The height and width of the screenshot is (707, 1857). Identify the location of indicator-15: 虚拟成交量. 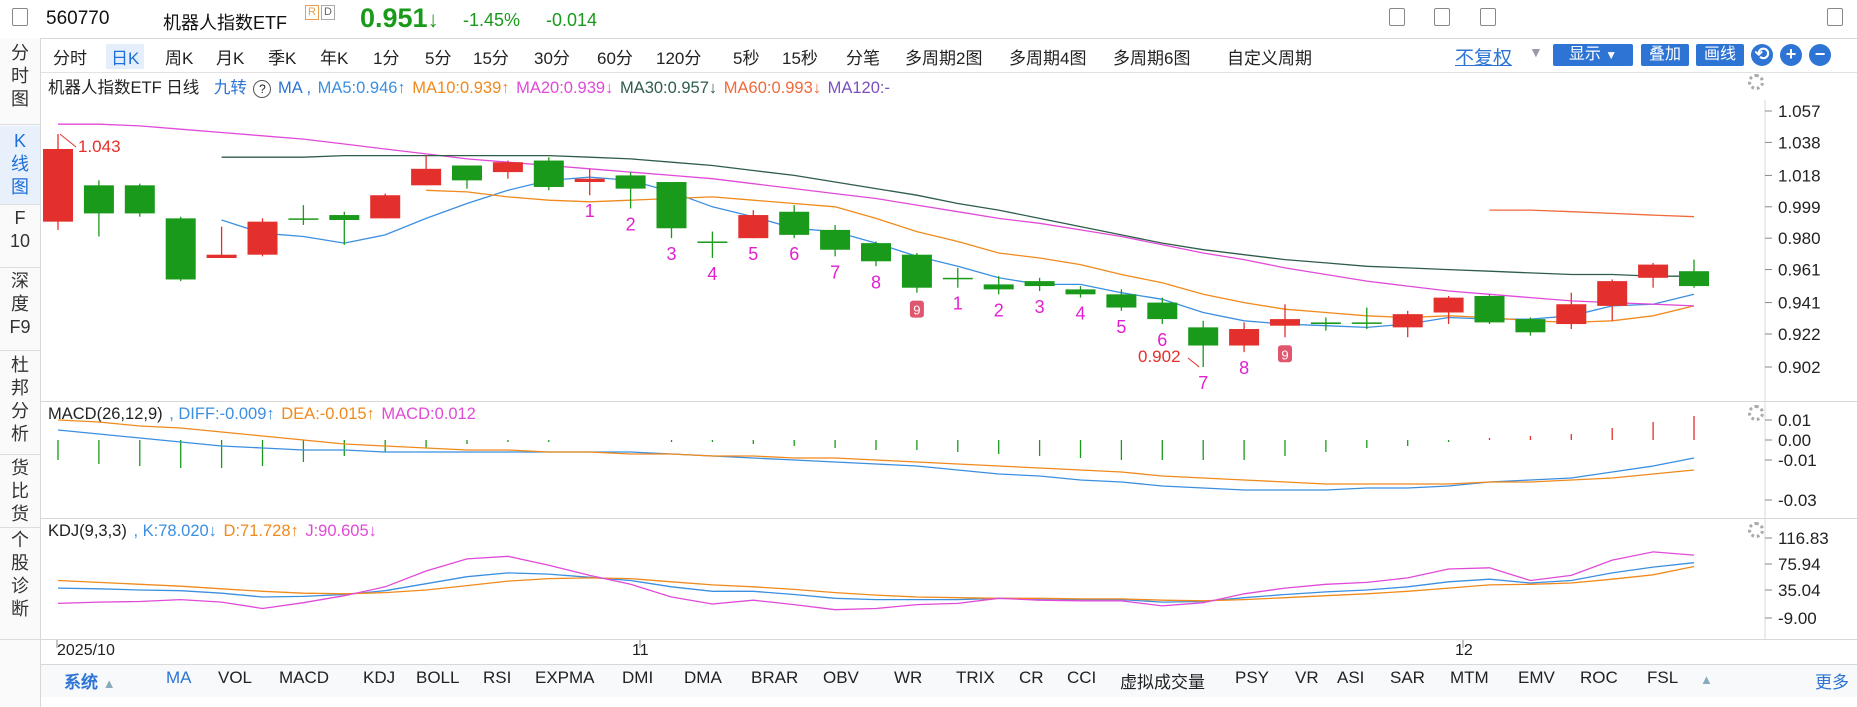
(1162, 682).